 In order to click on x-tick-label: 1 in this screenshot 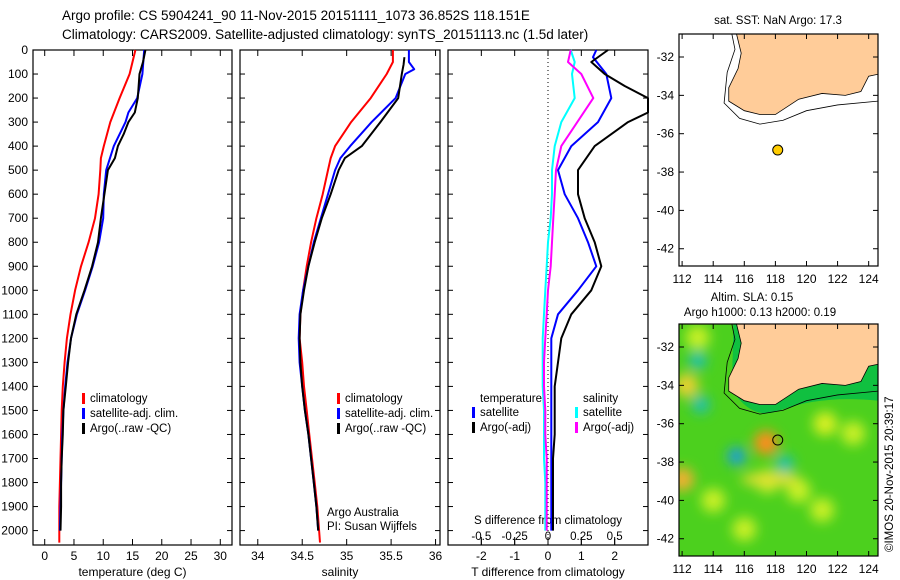, I will do `click(581, 556)`.